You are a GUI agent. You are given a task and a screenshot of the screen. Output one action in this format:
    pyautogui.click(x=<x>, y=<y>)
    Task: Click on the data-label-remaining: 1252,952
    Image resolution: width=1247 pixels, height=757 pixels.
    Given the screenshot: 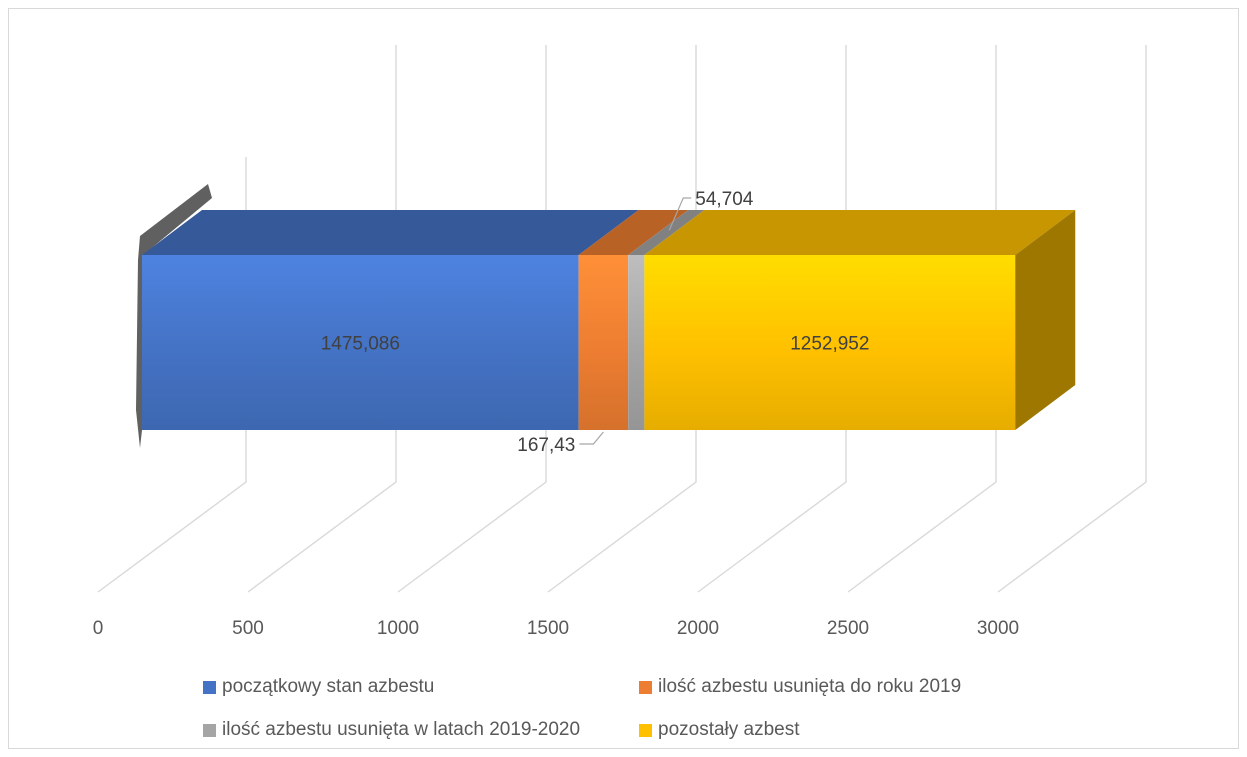 What is the action you would take?
    pyautogui.click(x=829, y=344)
    